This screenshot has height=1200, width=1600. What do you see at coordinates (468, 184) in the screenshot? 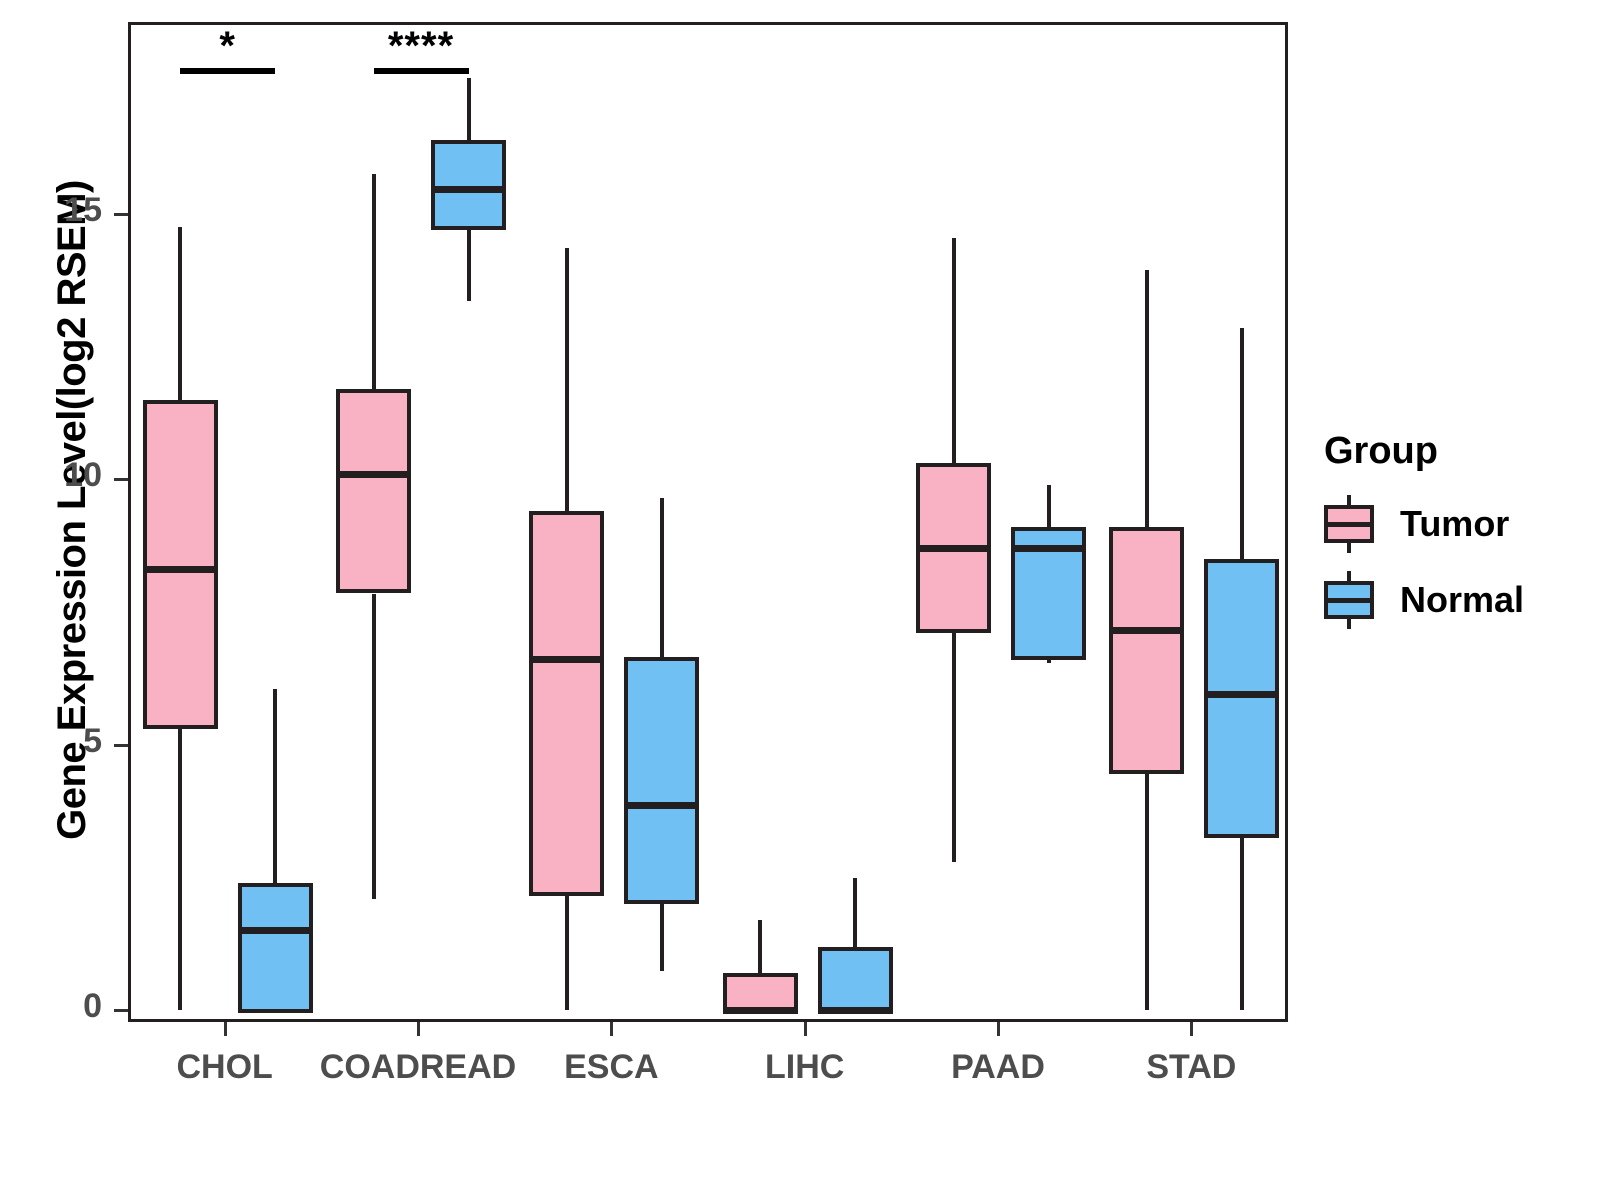
I see `boxplot-box-coadread-normal` at bounding box center [468, 184].